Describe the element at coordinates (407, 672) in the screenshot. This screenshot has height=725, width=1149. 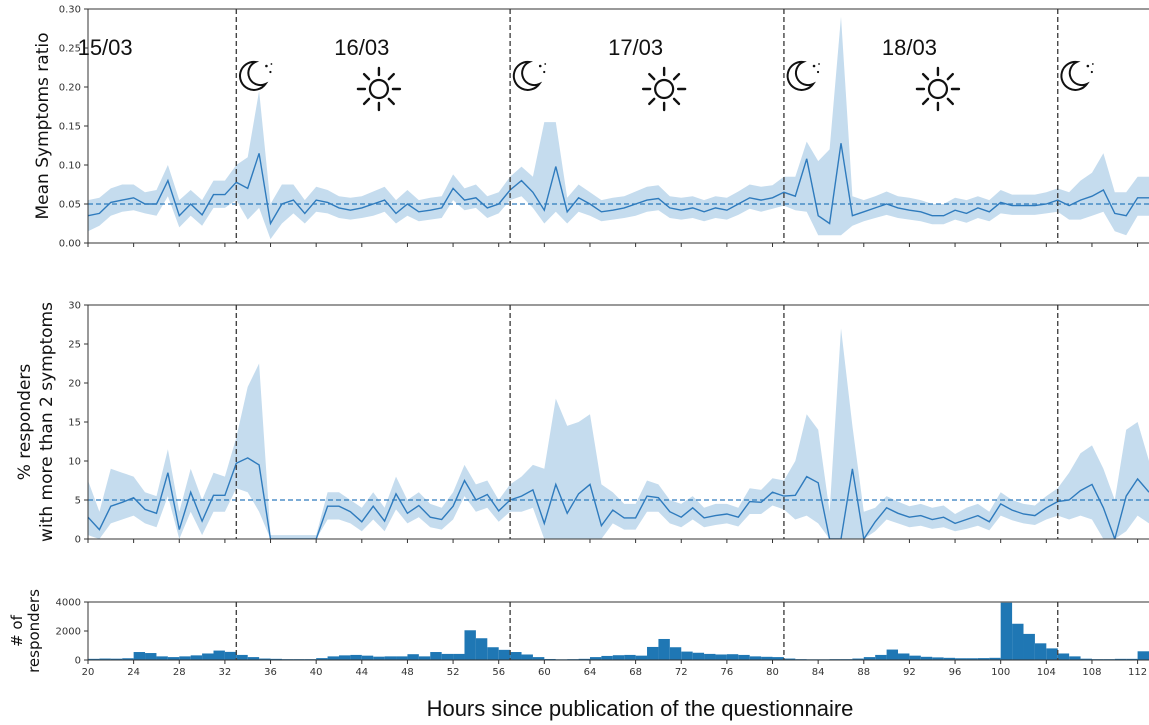
I see `x-tick-label: 48` at that location.